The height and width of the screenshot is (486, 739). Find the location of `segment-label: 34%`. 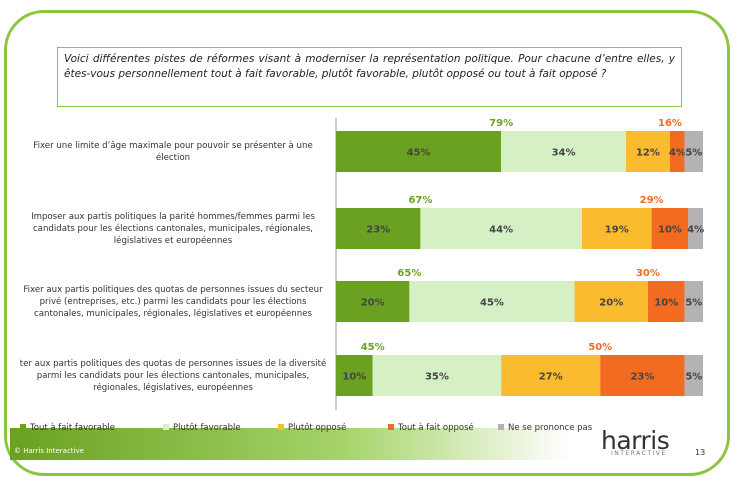

segment-label: 34% is located at coordinates (564, 153).